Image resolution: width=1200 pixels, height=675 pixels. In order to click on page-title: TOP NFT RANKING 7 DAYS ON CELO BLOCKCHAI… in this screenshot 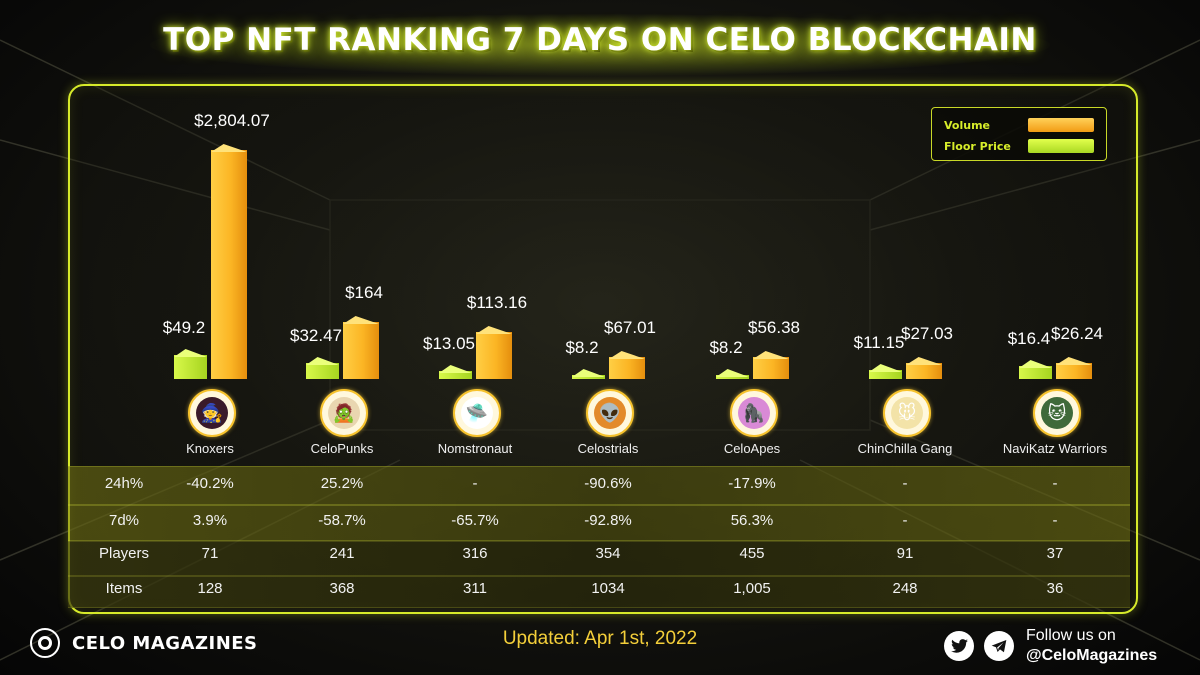, I will do `click(600, 40)`.